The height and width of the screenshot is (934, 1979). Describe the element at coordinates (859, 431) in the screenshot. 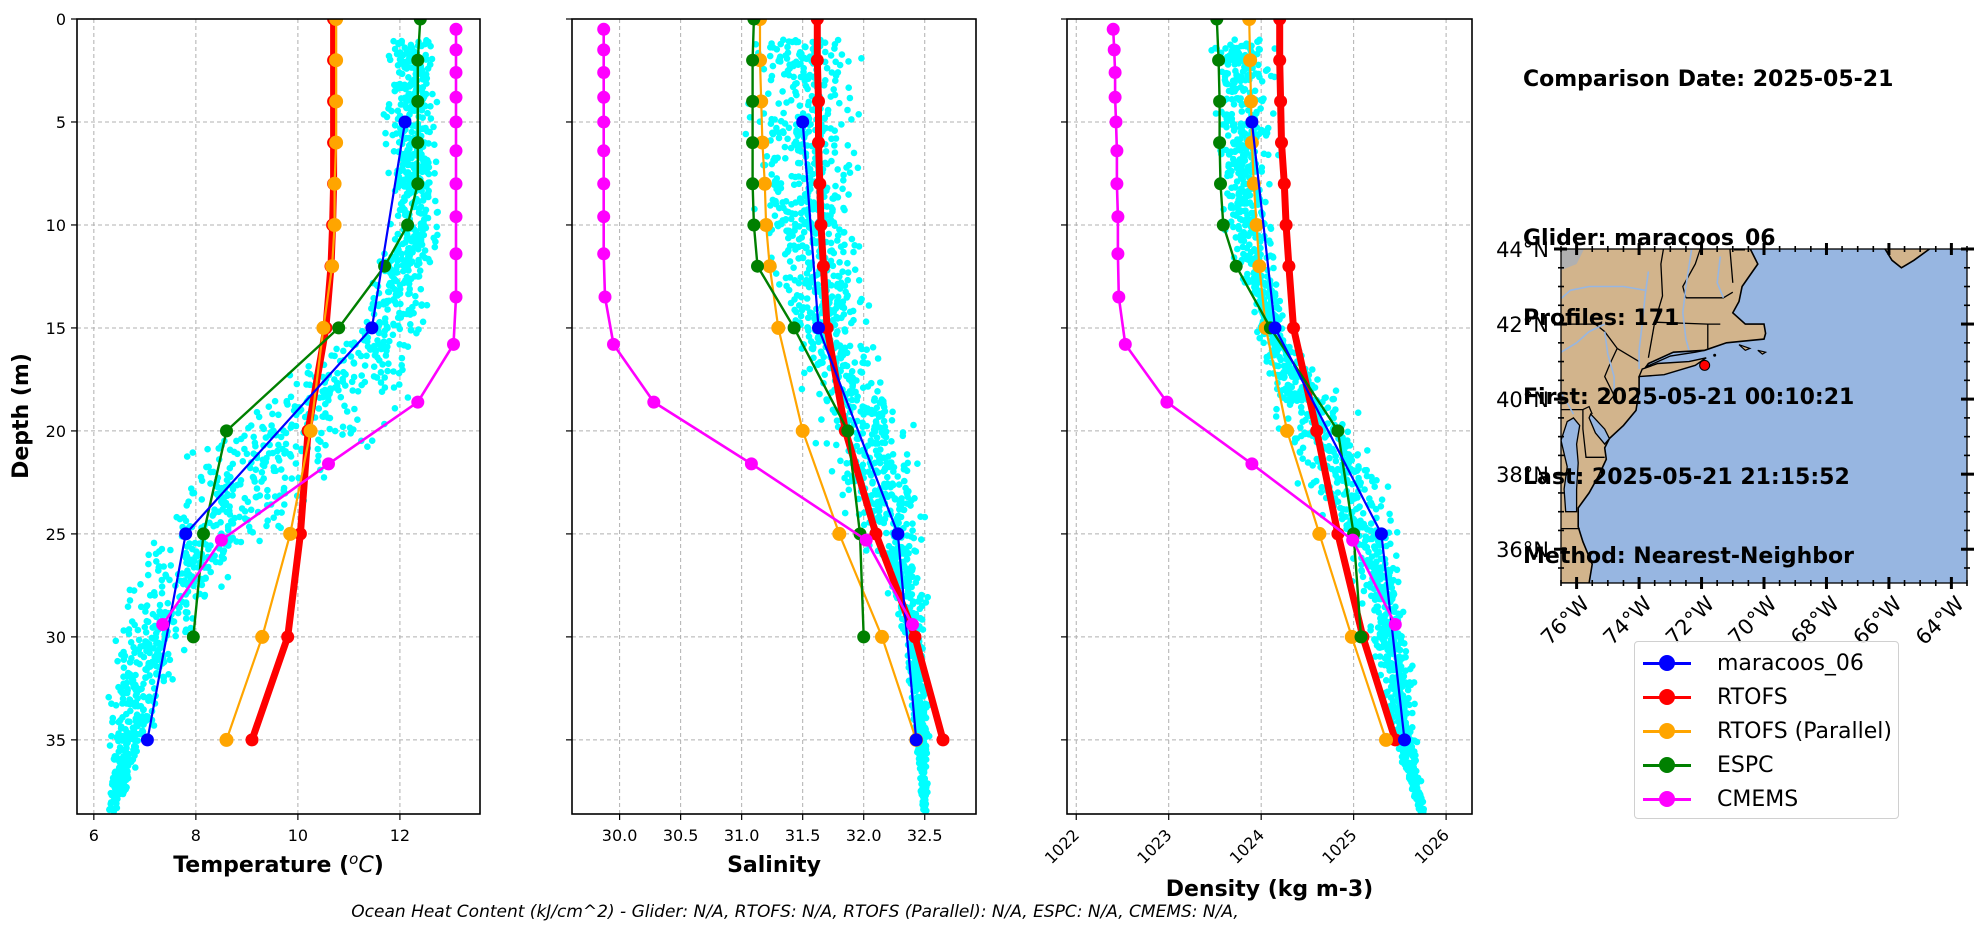

I see `series-line` at that location.